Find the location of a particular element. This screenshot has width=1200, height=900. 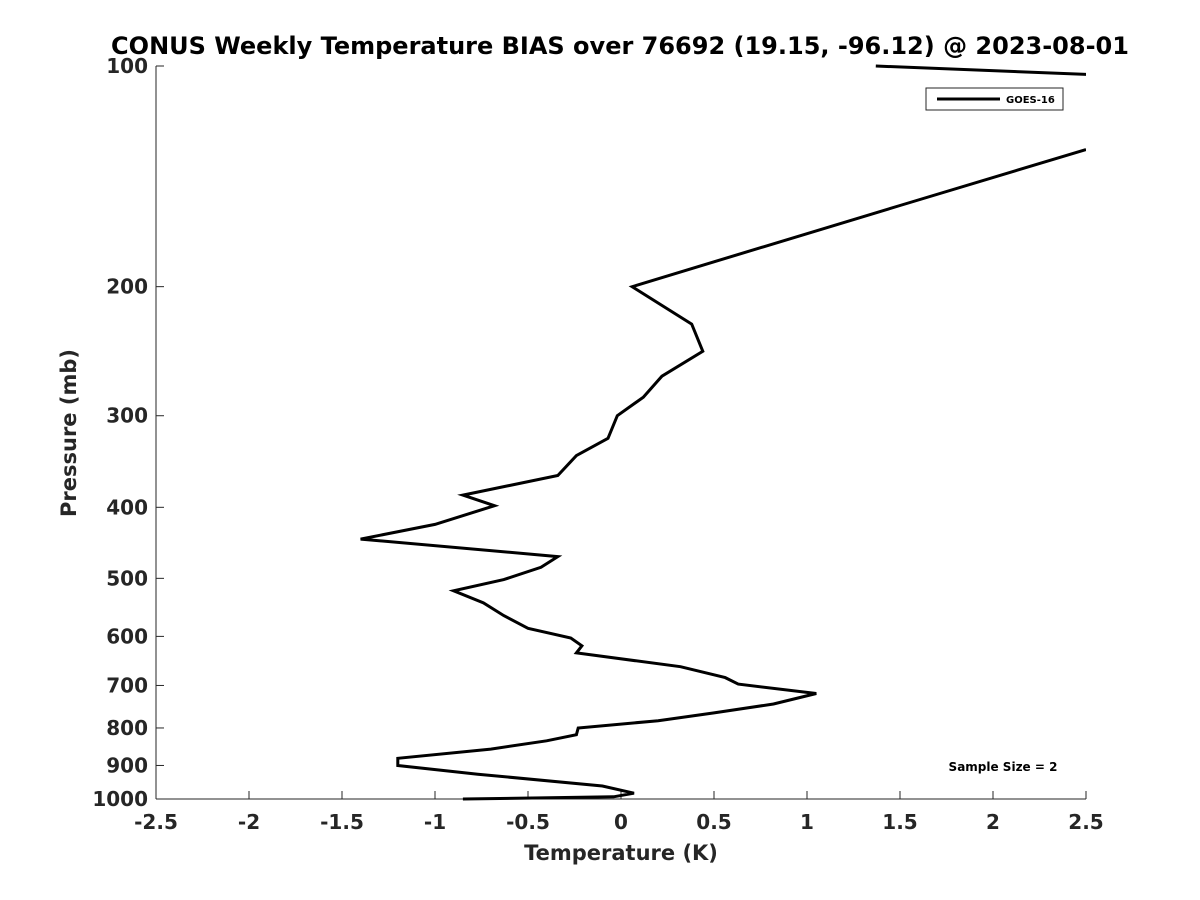

x-tick-label: -2.5 is located at coordinates (156, 822).